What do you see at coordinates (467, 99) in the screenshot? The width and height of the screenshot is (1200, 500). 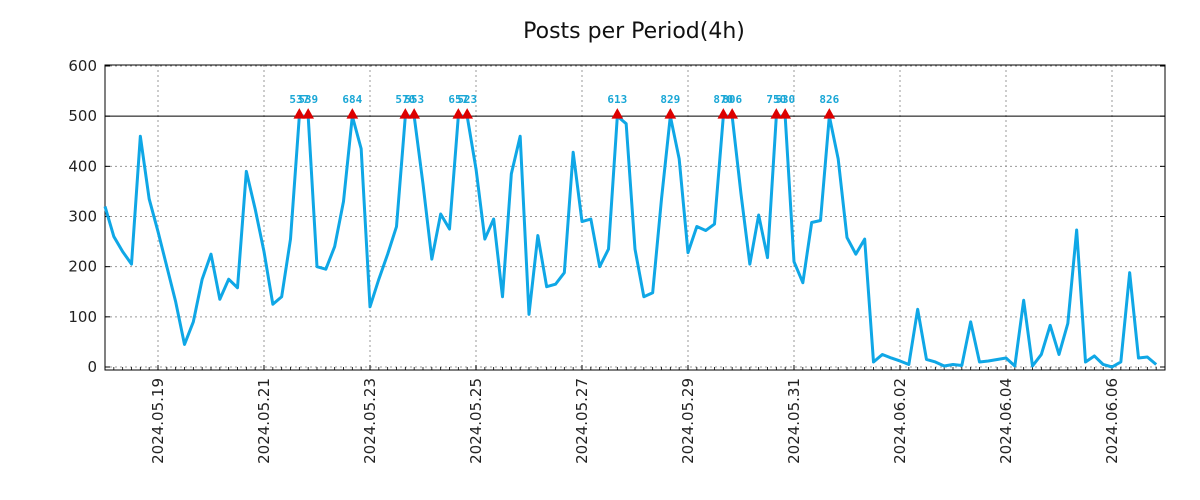 I see `peak-label: 523` at bounding box center [467, 99].